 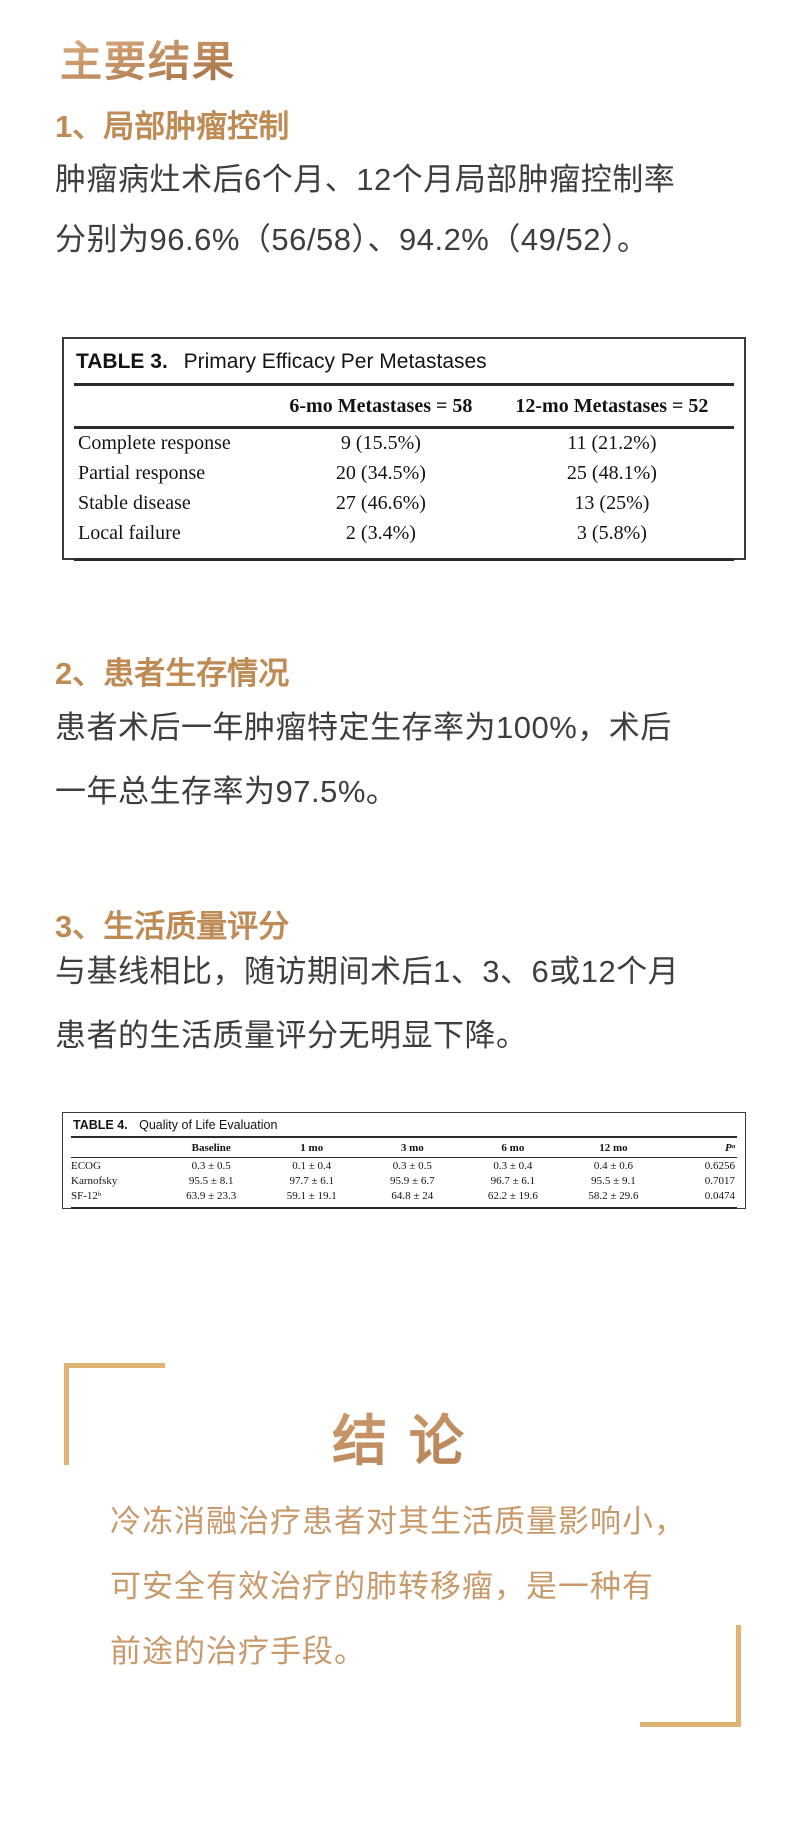 What do you see at coordinates (116, 1147) in the screenshot?
I see `table-4-header-empty` at bounding box center [116, 1147].